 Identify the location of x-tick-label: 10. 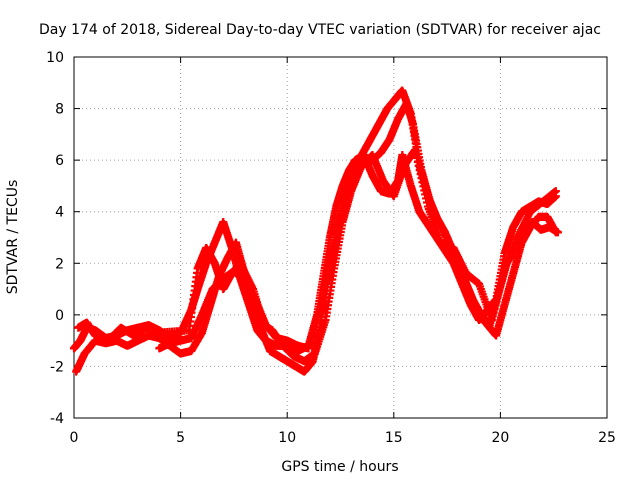
(287, 438).